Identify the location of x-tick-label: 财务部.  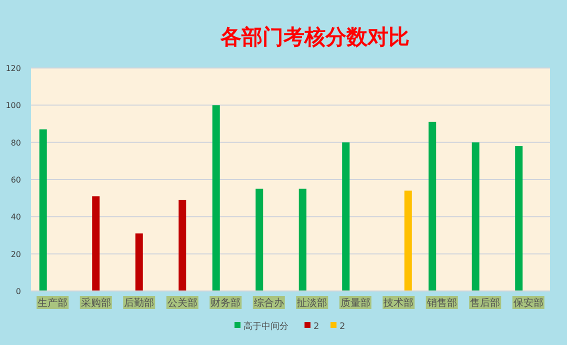
(225, 303).